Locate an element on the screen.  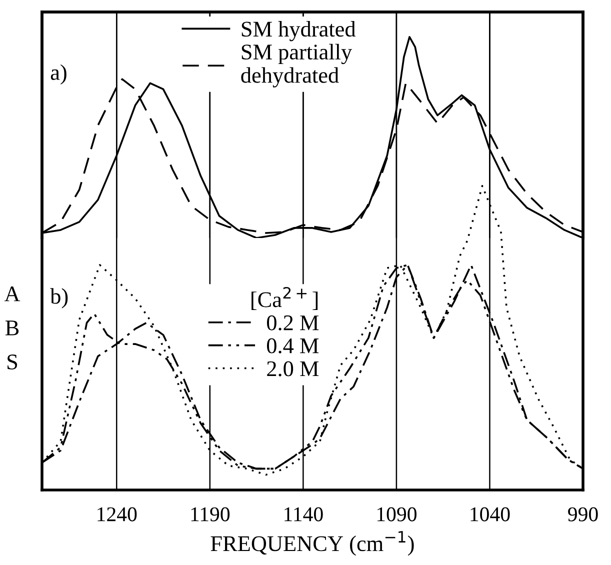
legend-label: 2.0 M is located at coordinates (293, 368).